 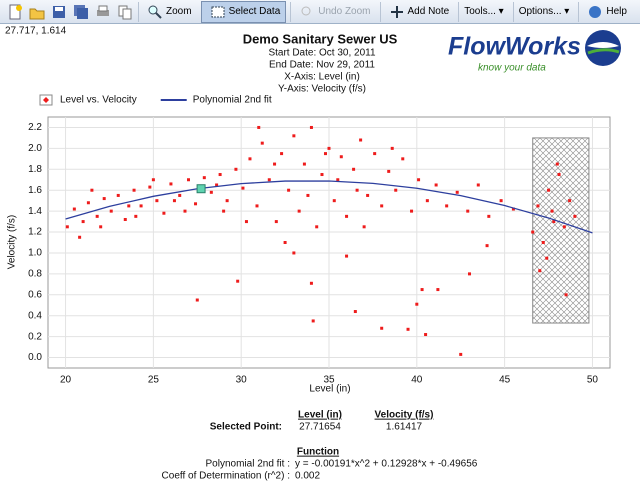 I want to click on options-button: Options... ▾, so click(x=543, y=11).